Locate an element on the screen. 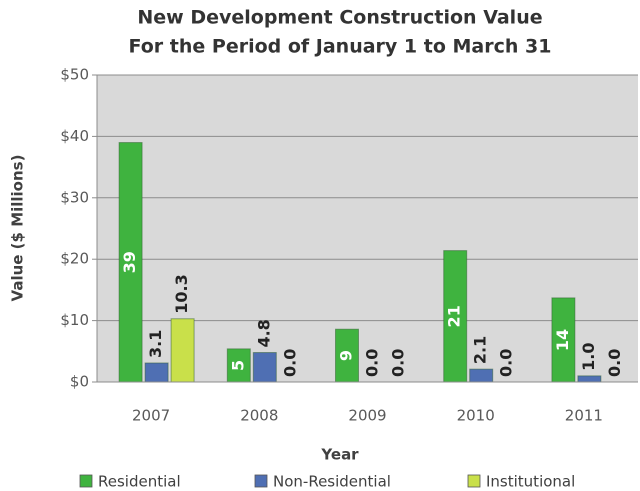 The image size is (640, 491). data-label: 14 is located at coordinates (562, 340).